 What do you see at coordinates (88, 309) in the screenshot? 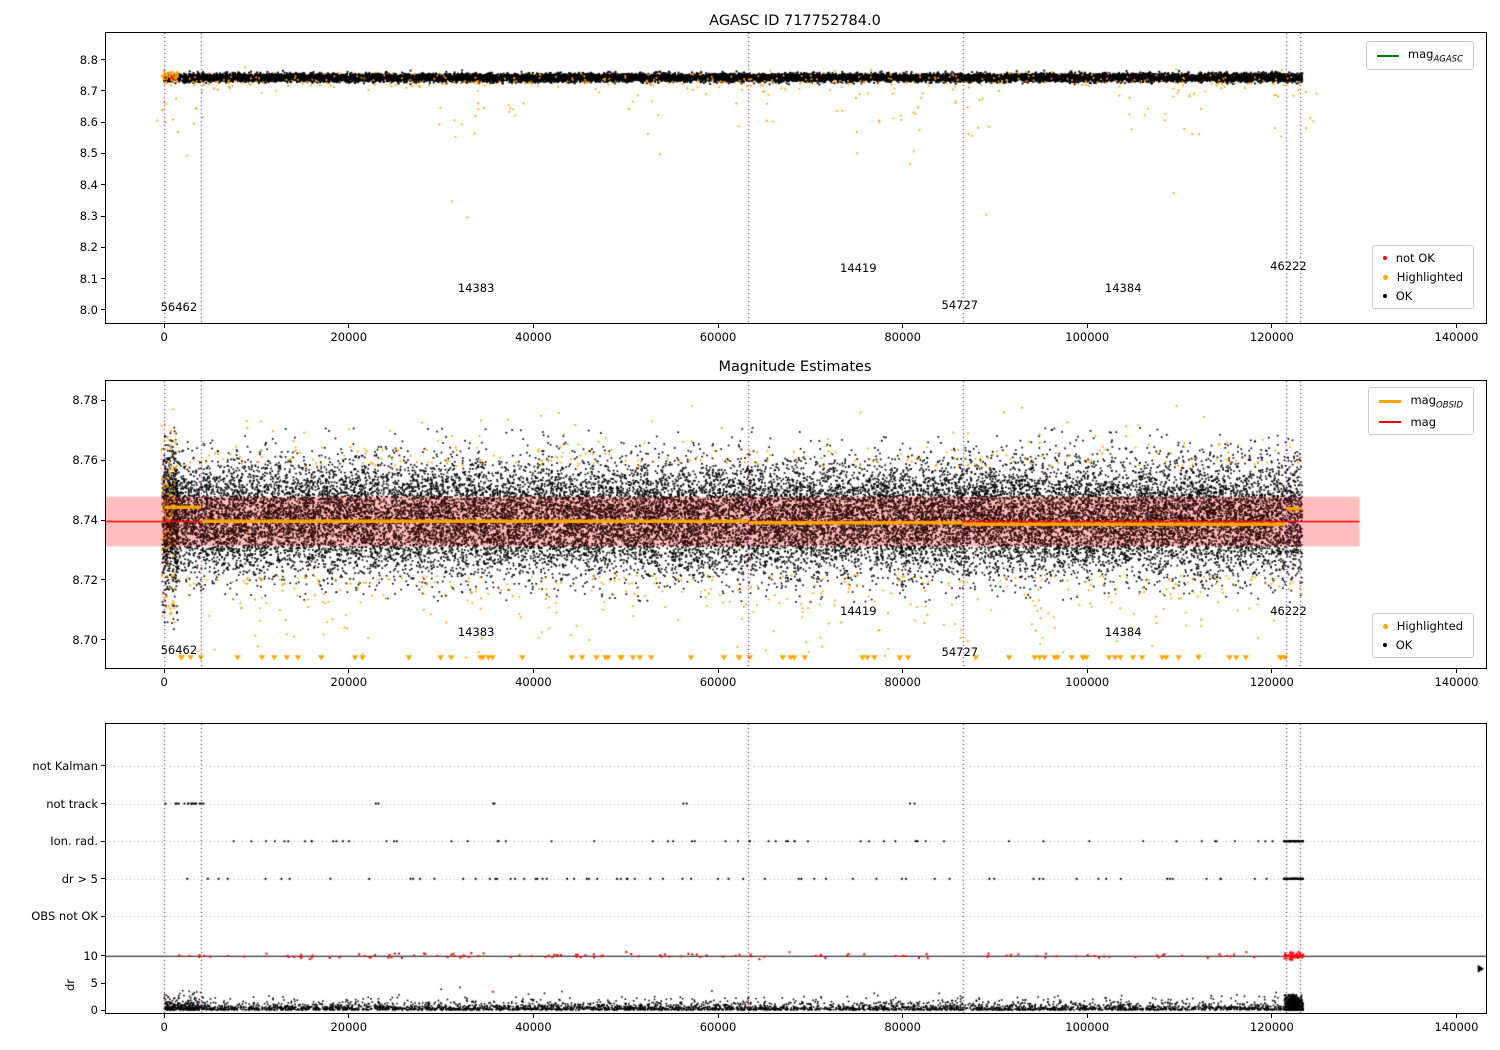
I see `y-tick-label: 8.0` at bounding box center [88, 309].